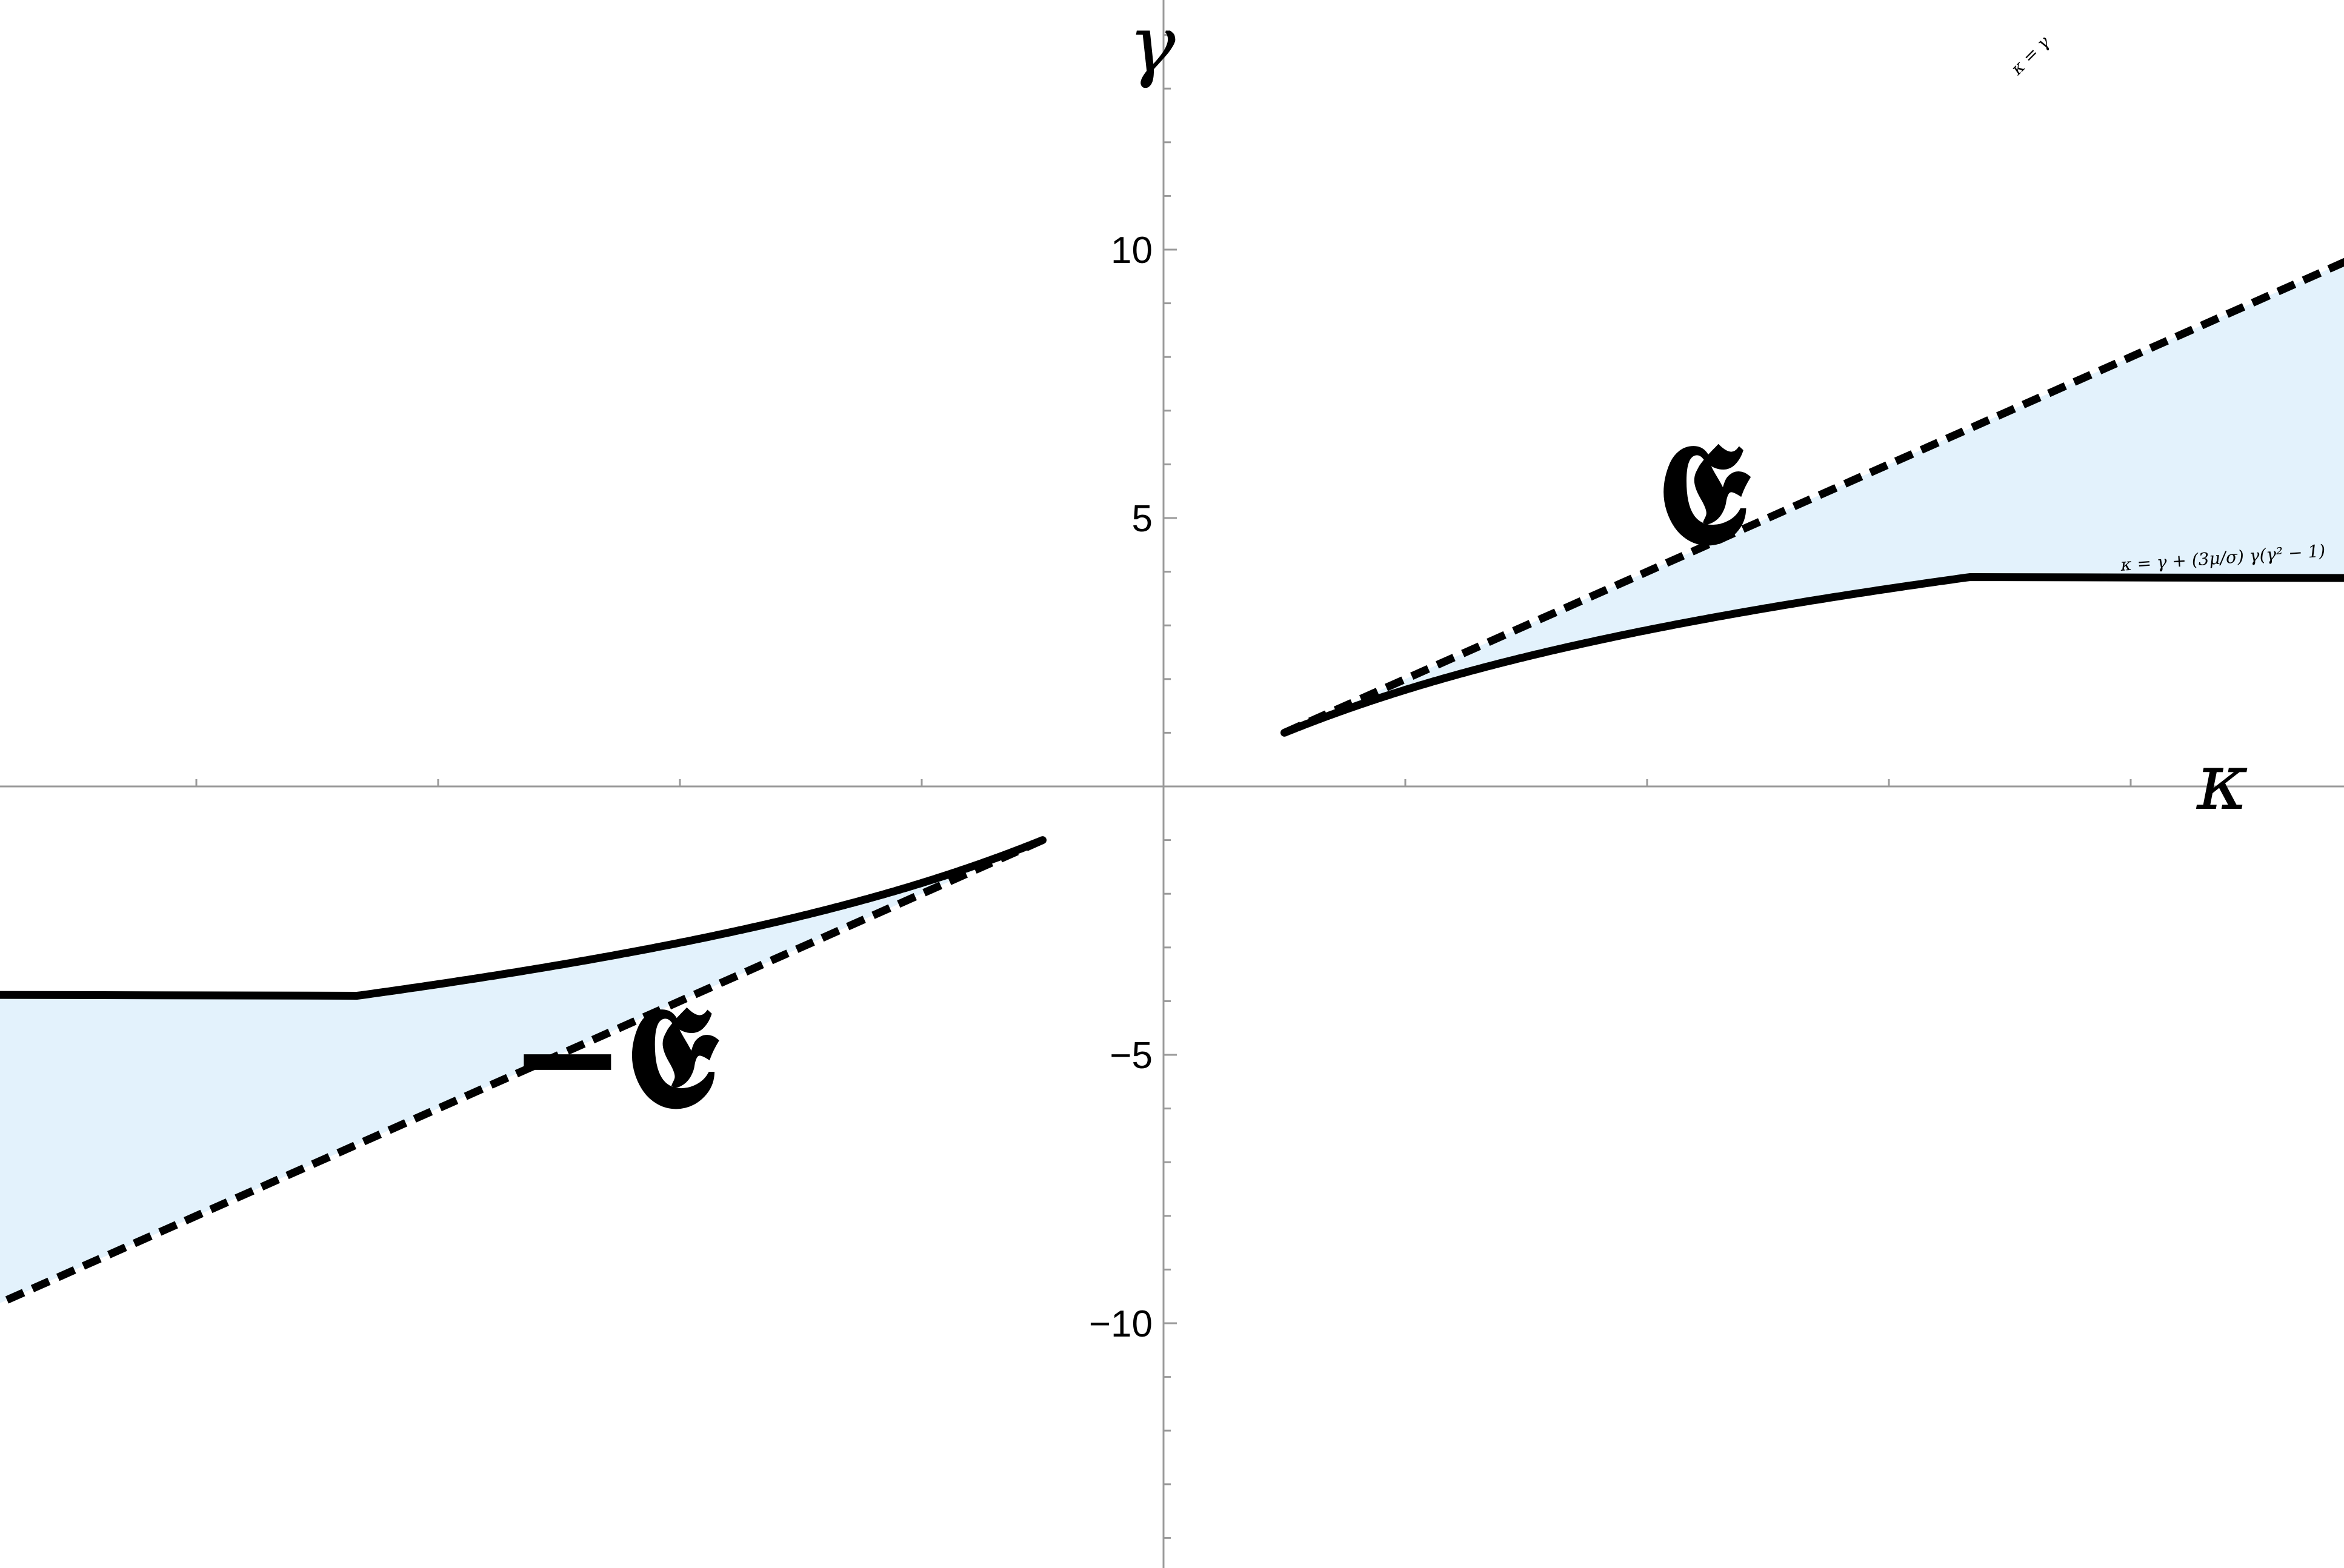 The width and height of the screenshot is (2344, 1568). What do you see at coordinates (1142, 519) in the screenshot?
I see `y-tick-label: 5` at bounding box center [1142, 519].